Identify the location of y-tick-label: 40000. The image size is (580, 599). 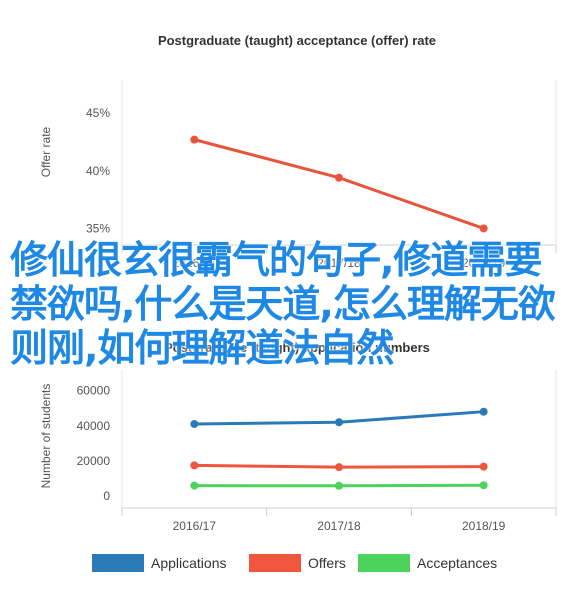
(94, 426).